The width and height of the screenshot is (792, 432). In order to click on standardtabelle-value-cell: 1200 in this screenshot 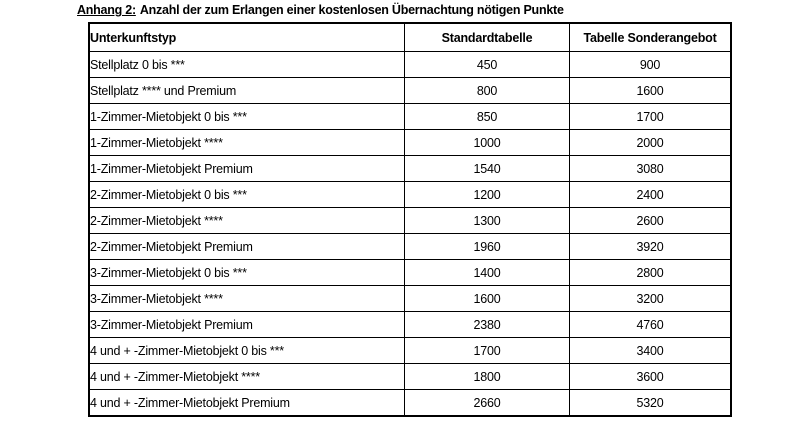, I will do `click(487, 194)`.